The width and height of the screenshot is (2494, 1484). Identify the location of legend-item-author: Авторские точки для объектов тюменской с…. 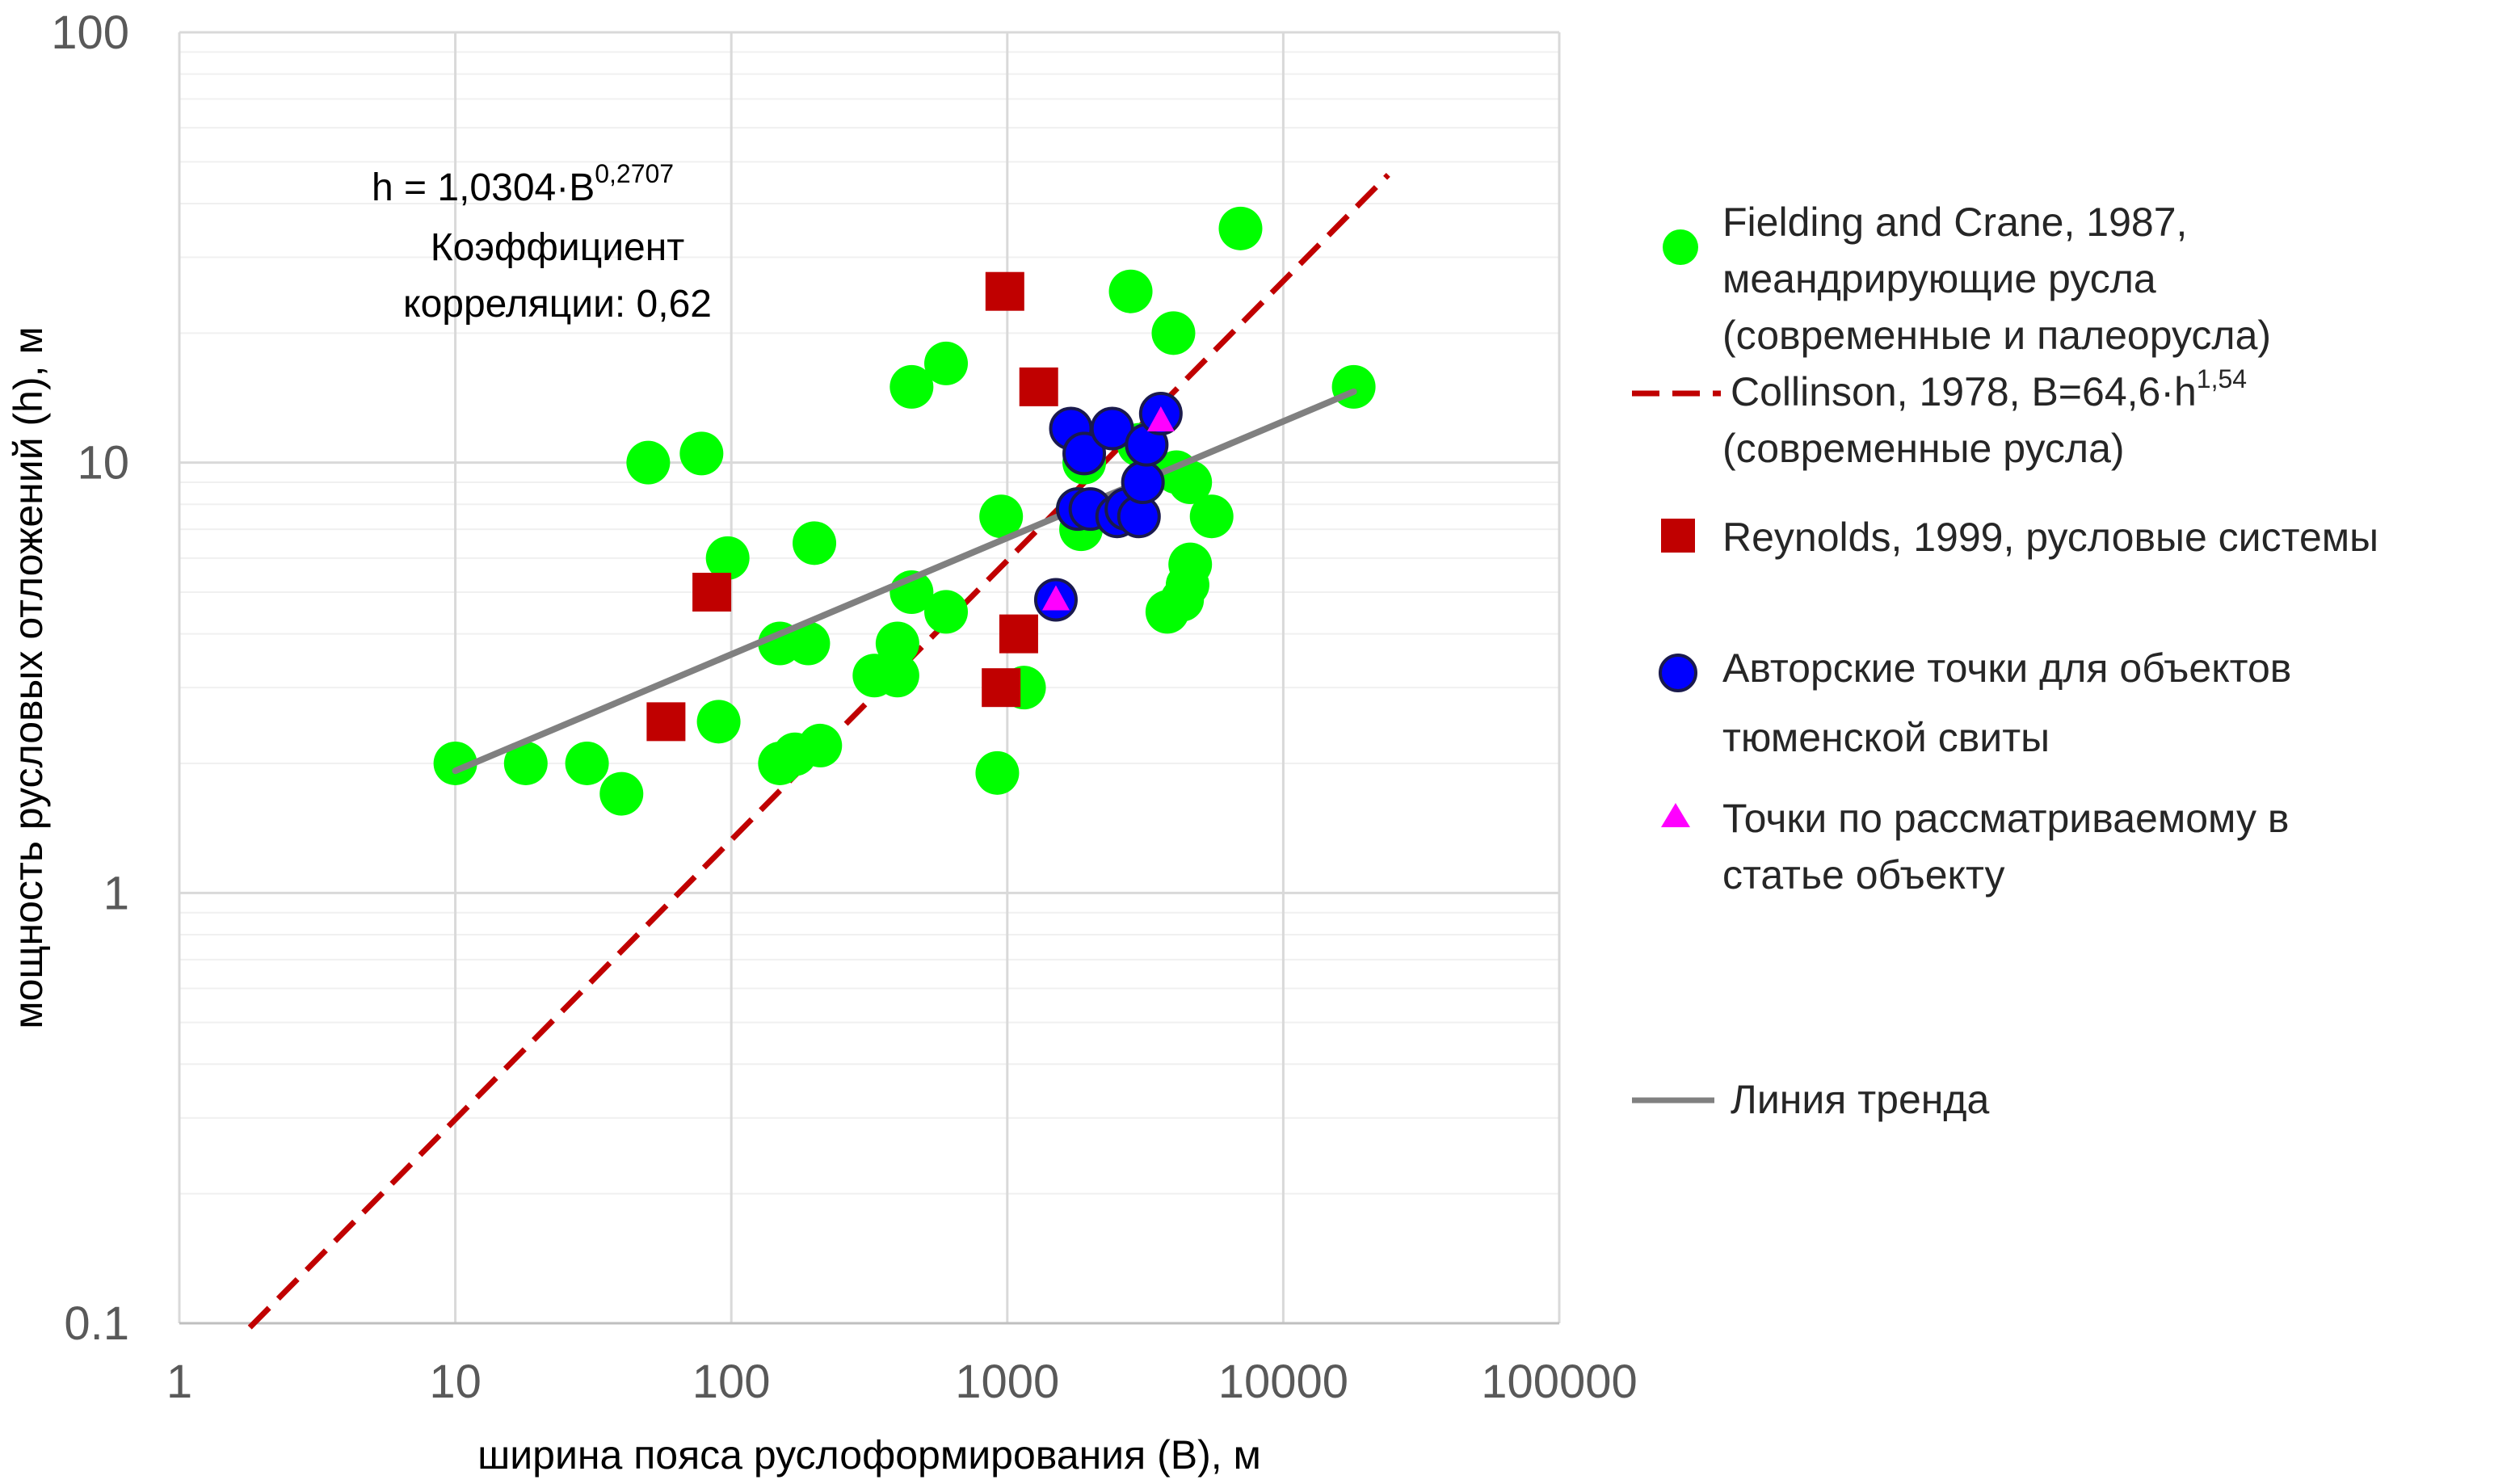
(1975, 702).